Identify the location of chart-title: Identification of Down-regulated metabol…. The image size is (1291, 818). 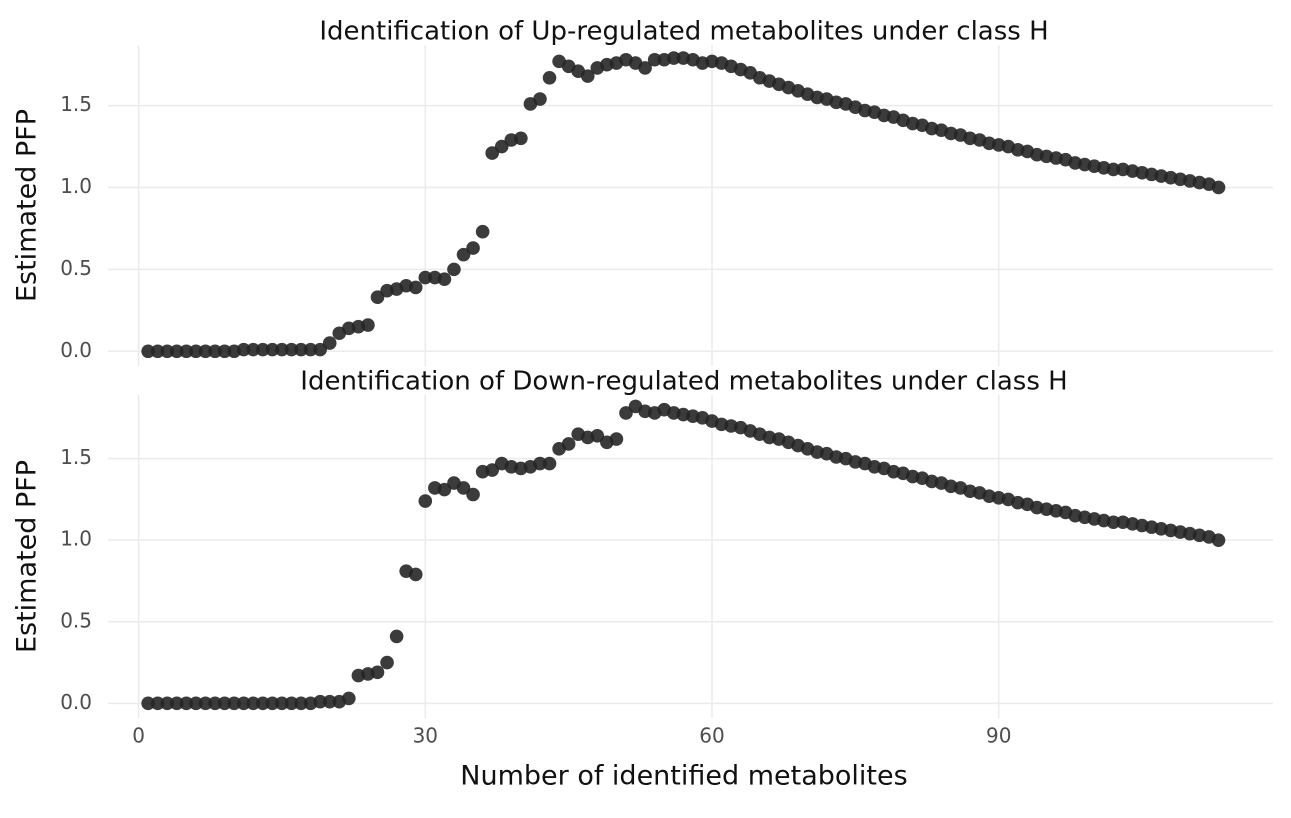
(683, 382).